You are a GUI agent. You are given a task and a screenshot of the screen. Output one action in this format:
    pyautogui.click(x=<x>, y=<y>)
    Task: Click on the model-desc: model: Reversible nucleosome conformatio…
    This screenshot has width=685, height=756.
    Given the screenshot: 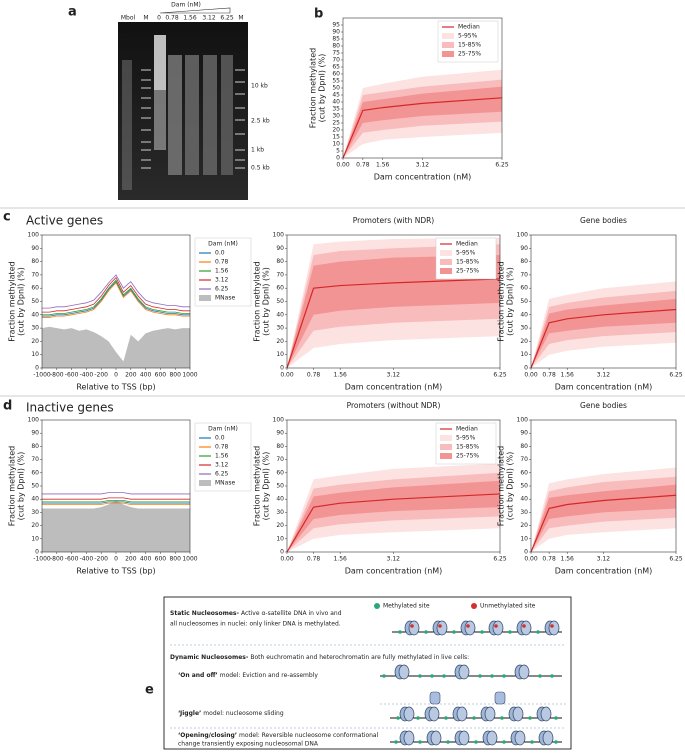 What is the action you would take?
    pyautogui.click(x=309, y=735)
    